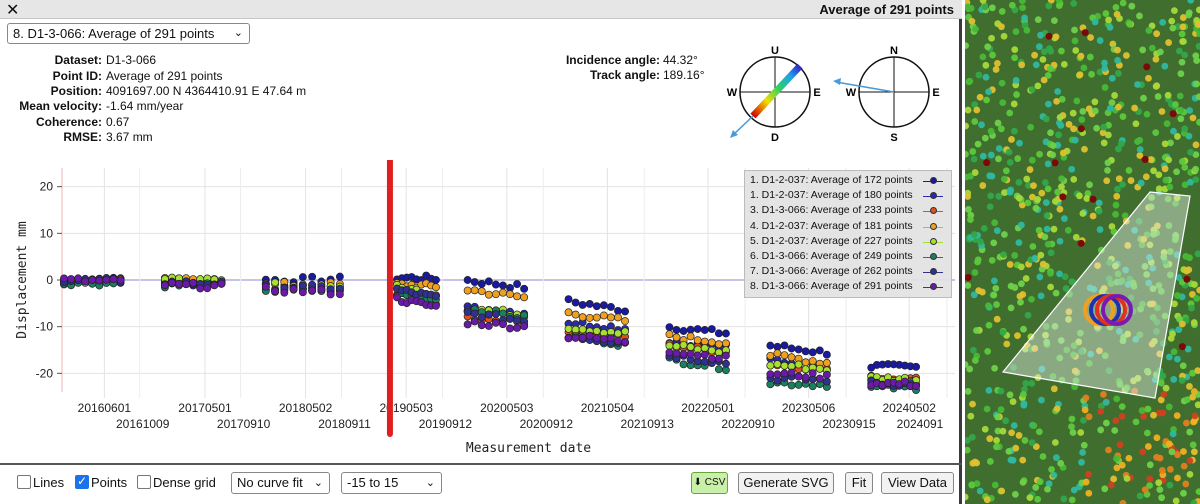 This screenshot has height=504, width=1200. I want to click on fit-button: Fit, so click(859, 483).